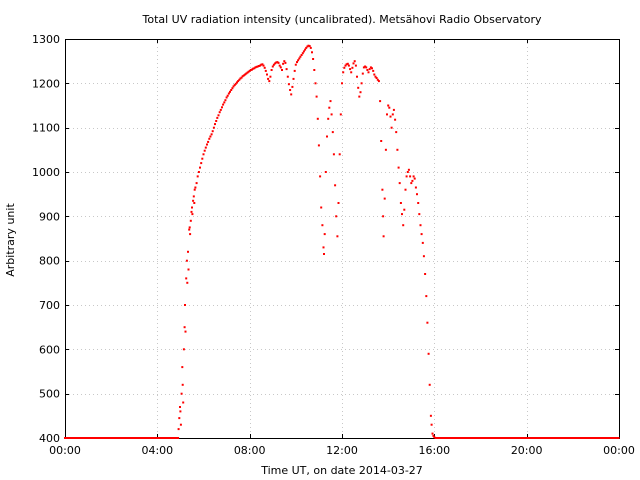 Image resolution: width=640 pixels, height=480 pixels. What do you see at coordinates (46, 39) in the screenshot?
I see `y-tick-label: 1300` at bounding box center [46, 39].